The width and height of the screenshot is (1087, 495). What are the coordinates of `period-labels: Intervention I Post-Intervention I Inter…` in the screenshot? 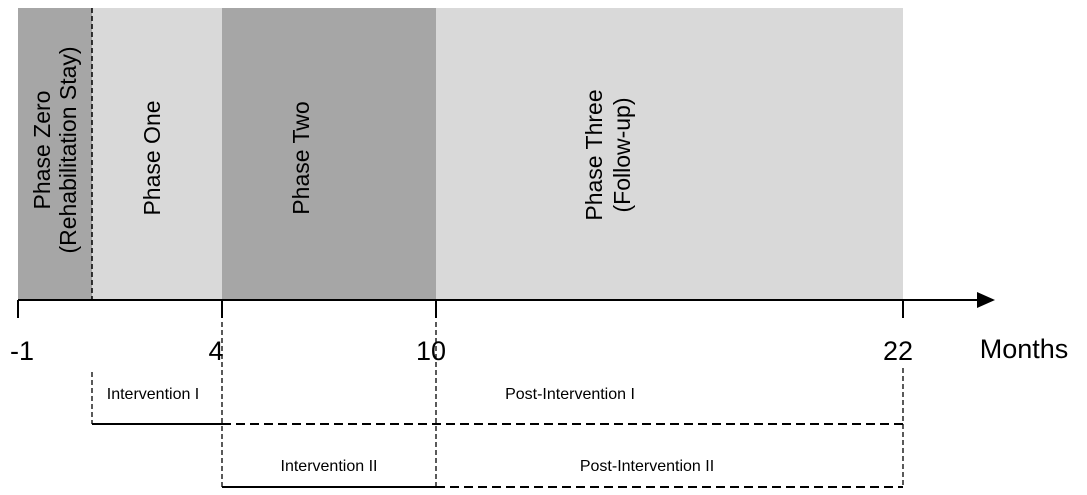 It's located at (410, 430).